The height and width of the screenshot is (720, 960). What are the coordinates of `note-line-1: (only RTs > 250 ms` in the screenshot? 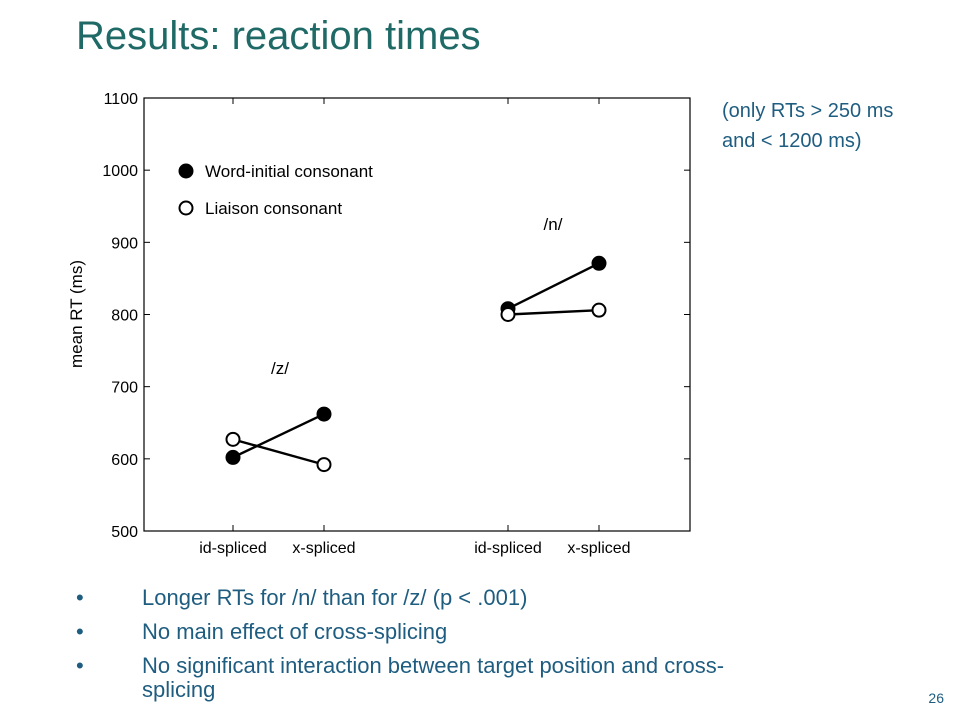 It's located at (808, 111).